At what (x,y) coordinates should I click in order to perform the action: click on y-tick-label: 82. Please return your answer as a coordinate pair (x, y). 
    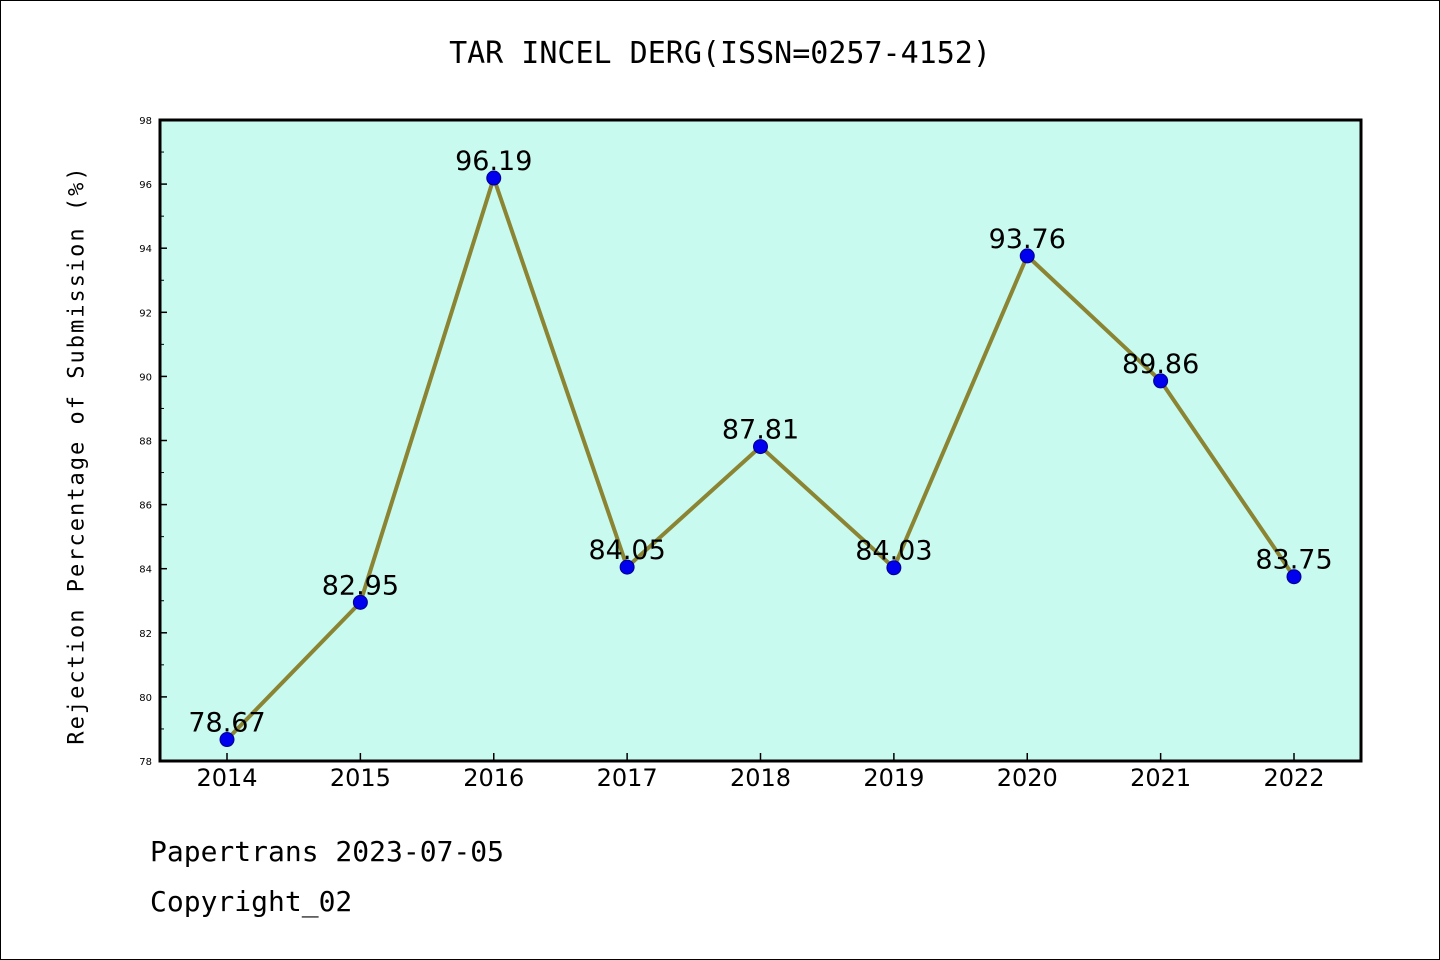
    Looking at the image, I should click on (145, 634).